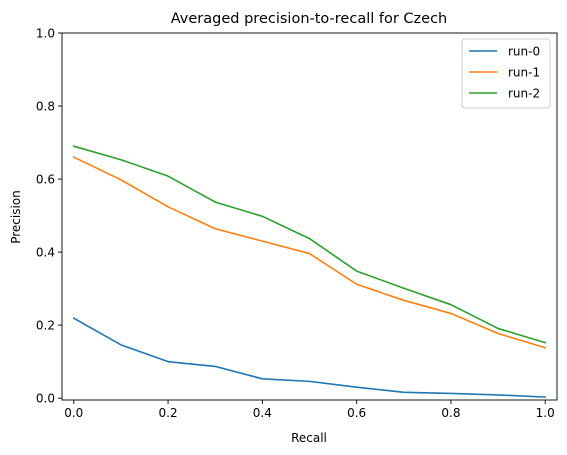  I want to click on y-axis-label: Precision, so click(16, 217).